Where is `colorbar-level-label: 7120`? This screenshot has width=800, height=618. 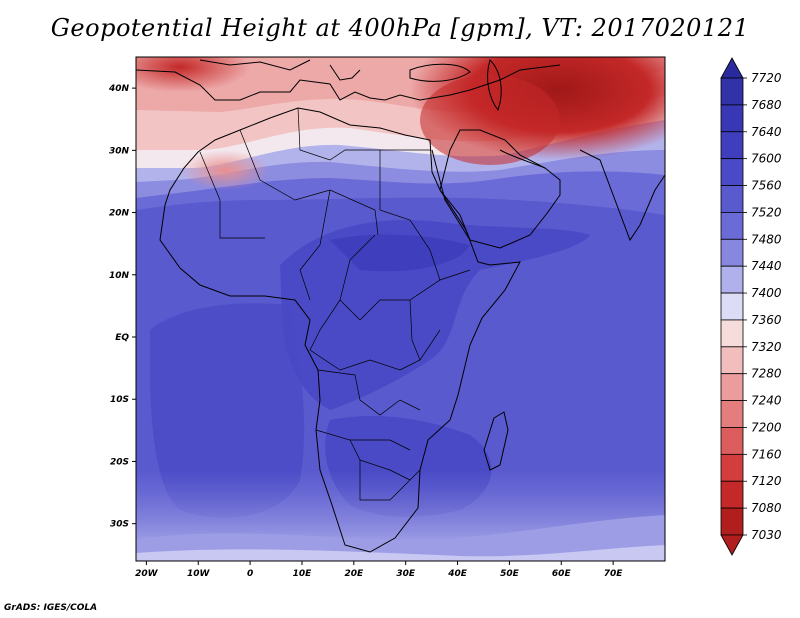 colorbar-level-label: 7120 is located at coordinates (766, 481).